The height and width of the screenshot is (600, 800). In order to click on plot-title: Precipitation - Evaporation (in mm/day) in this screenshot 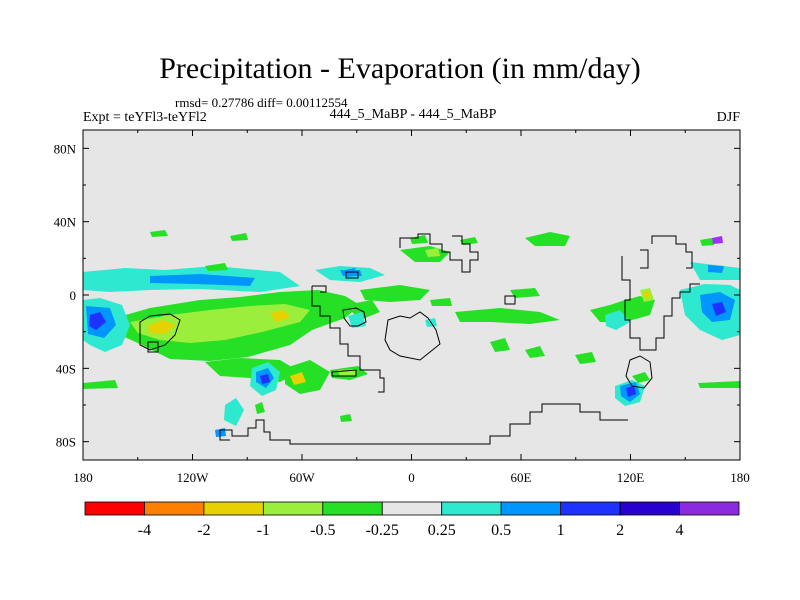, I will do `click(400, 68)`.